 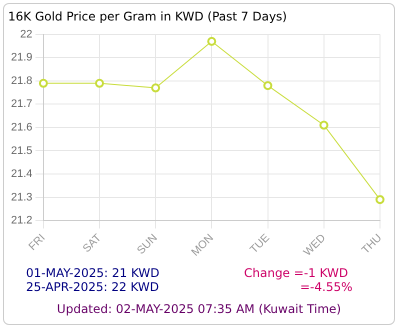 What do you see at coordinates (26, 34) in the screenshot?
I see `y-tick-label: 22` at bounding box center [26, 34].